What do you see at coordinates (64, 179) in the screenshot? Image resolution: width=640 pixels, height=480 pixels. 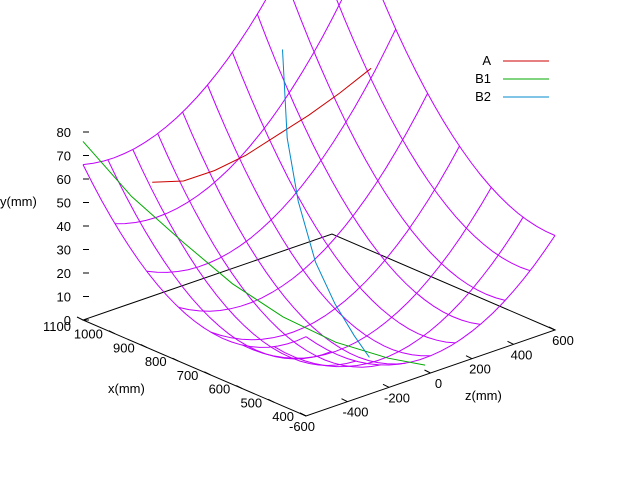 I see `y-tick-label: 60` at bounding box center [64, 179].